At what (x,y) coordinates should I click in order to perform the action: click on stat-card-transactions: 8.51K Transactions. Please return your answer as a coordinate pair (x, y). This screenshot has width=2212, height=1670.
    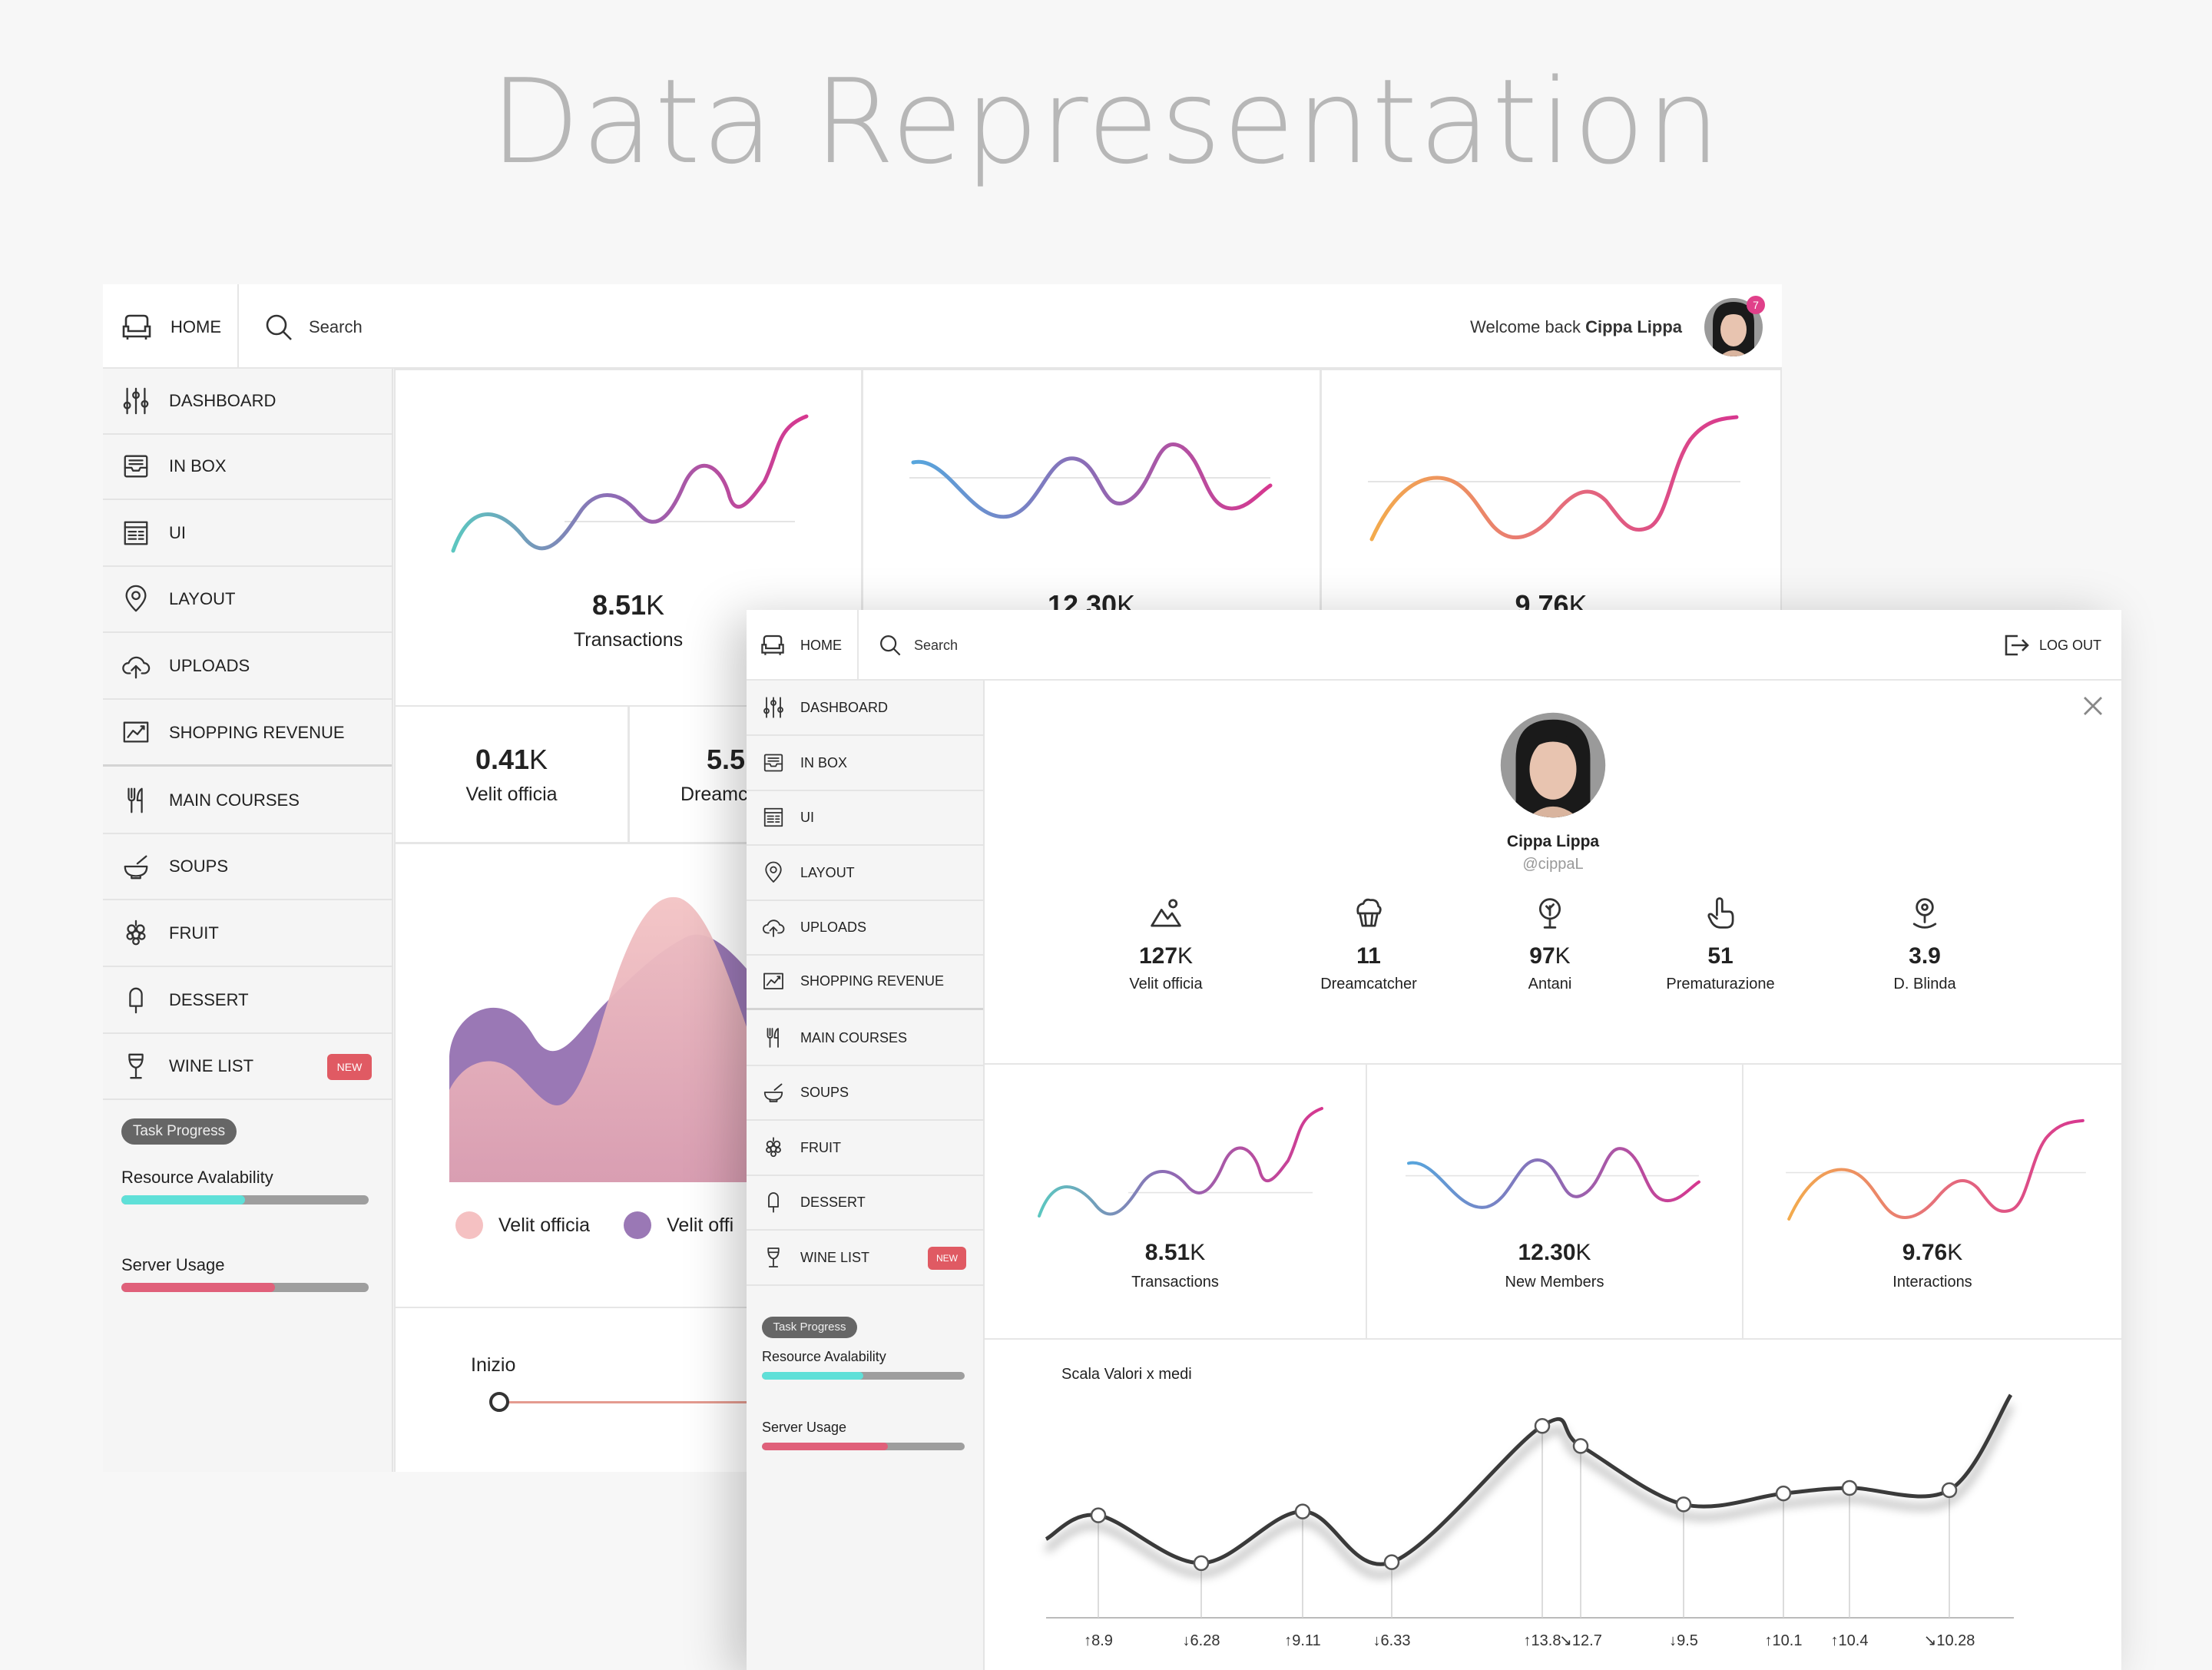
    Looking at the image, I should click on (1176, 1201).